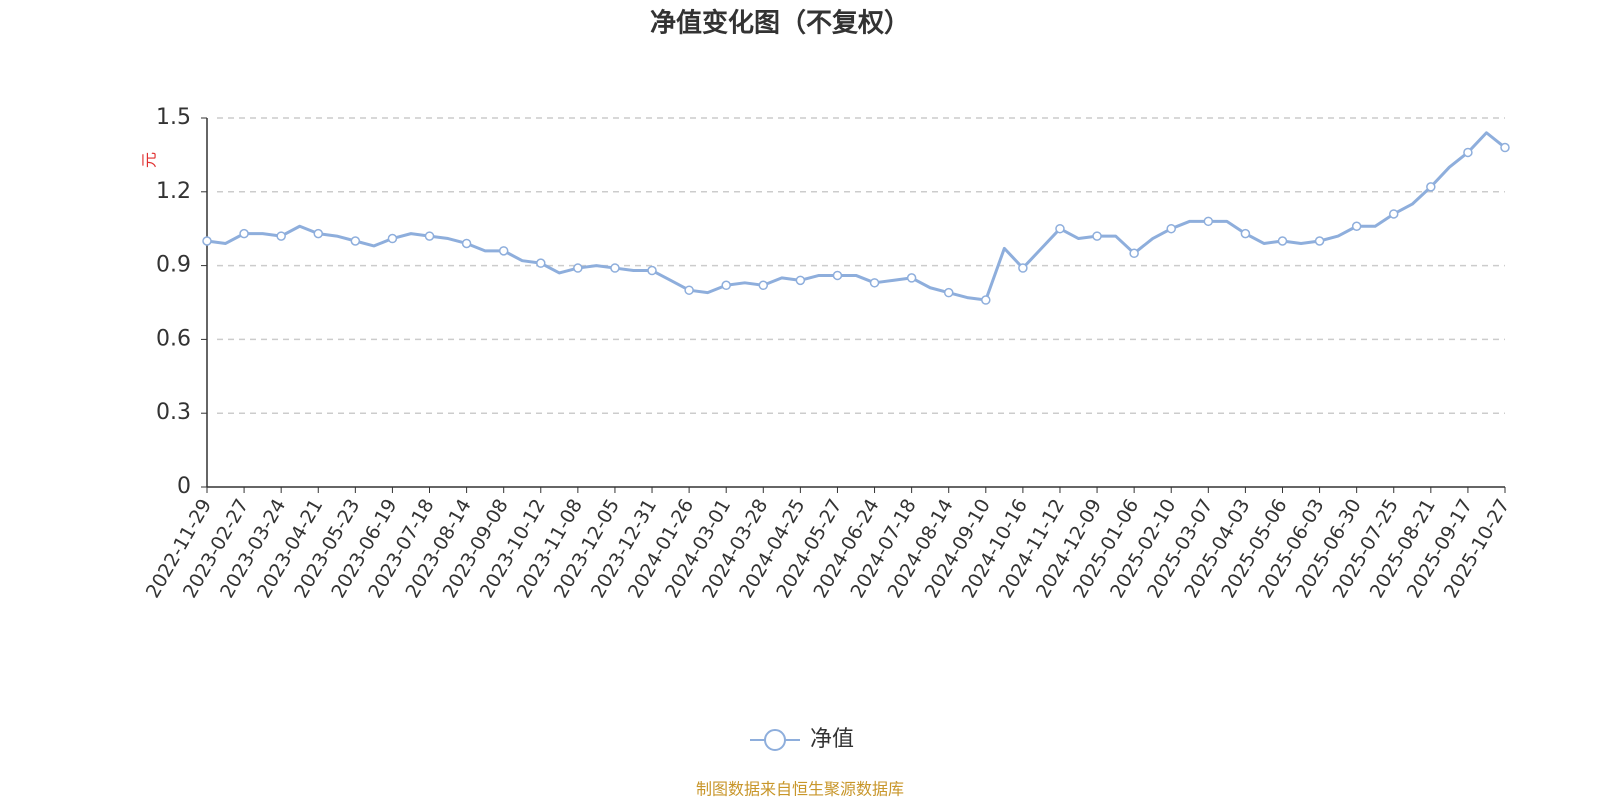 This screenshot has width=1600, height=804. I want to click on y-tick-label: 0, so click(184, 486).